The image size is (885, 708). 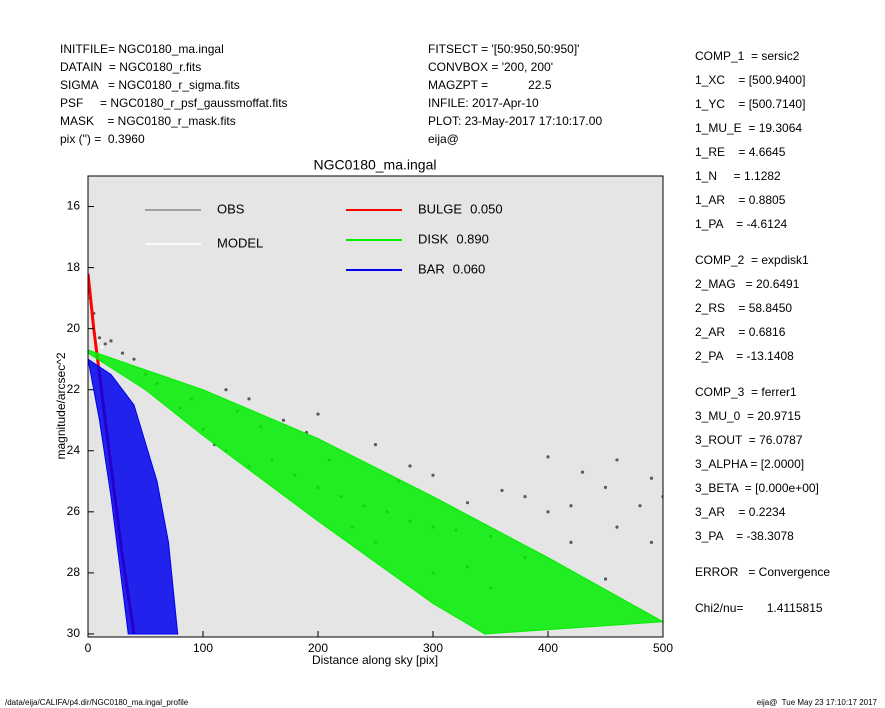 I want to click on y-tick-label: 26, so click(x=74, y=511).